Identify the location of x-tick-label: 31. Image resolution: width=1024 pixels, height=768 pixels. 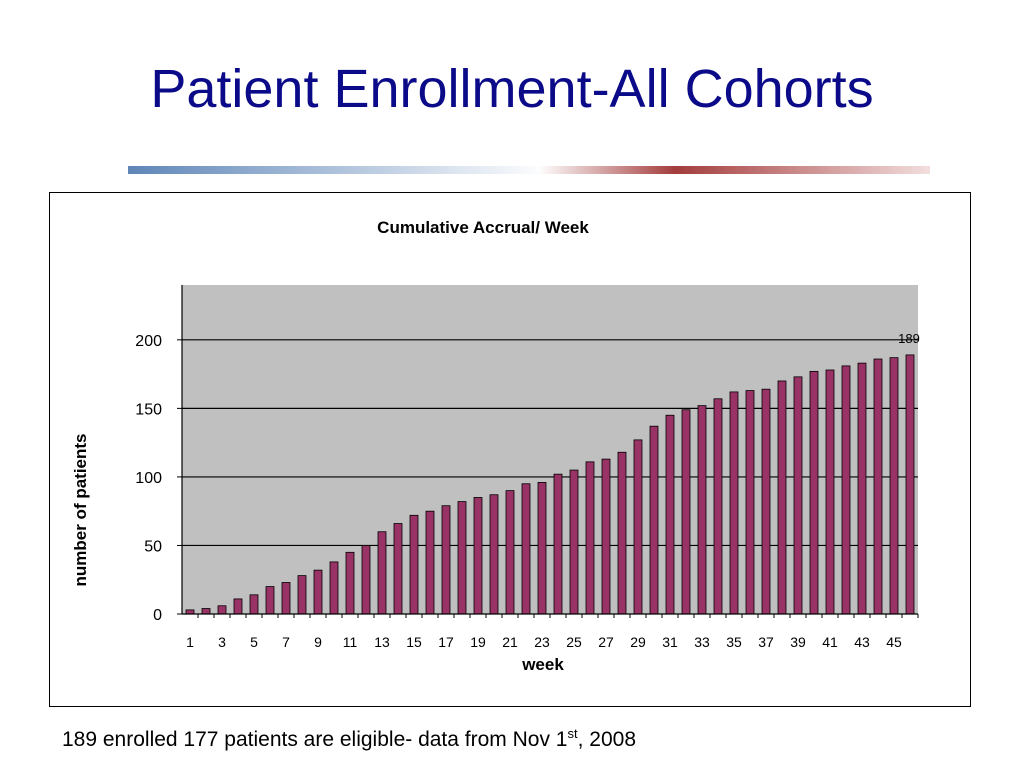
(670, 642).